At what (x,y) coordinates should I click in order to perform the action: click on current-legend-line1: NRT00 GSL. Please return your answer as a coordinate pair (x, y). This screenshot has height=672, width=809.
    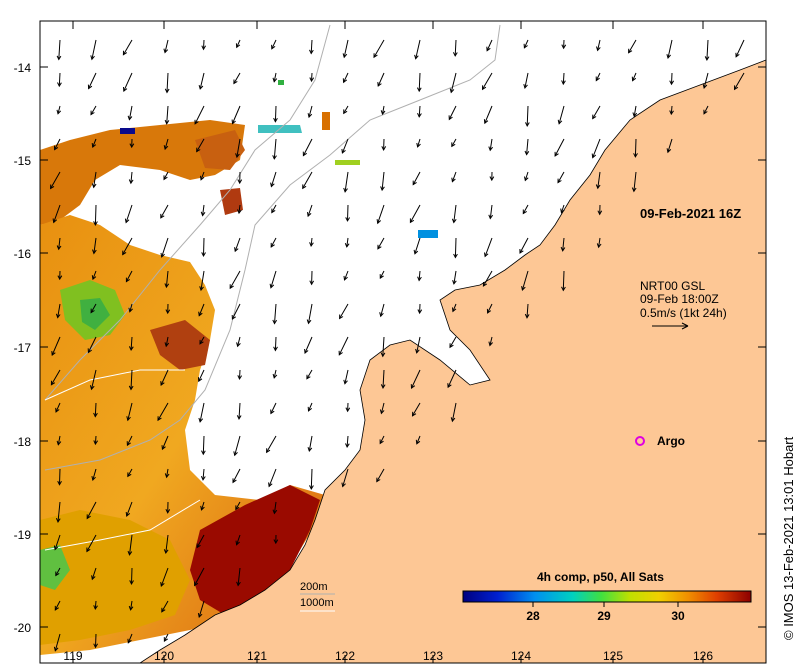
    Looking at the image, I should click on (672, 286).